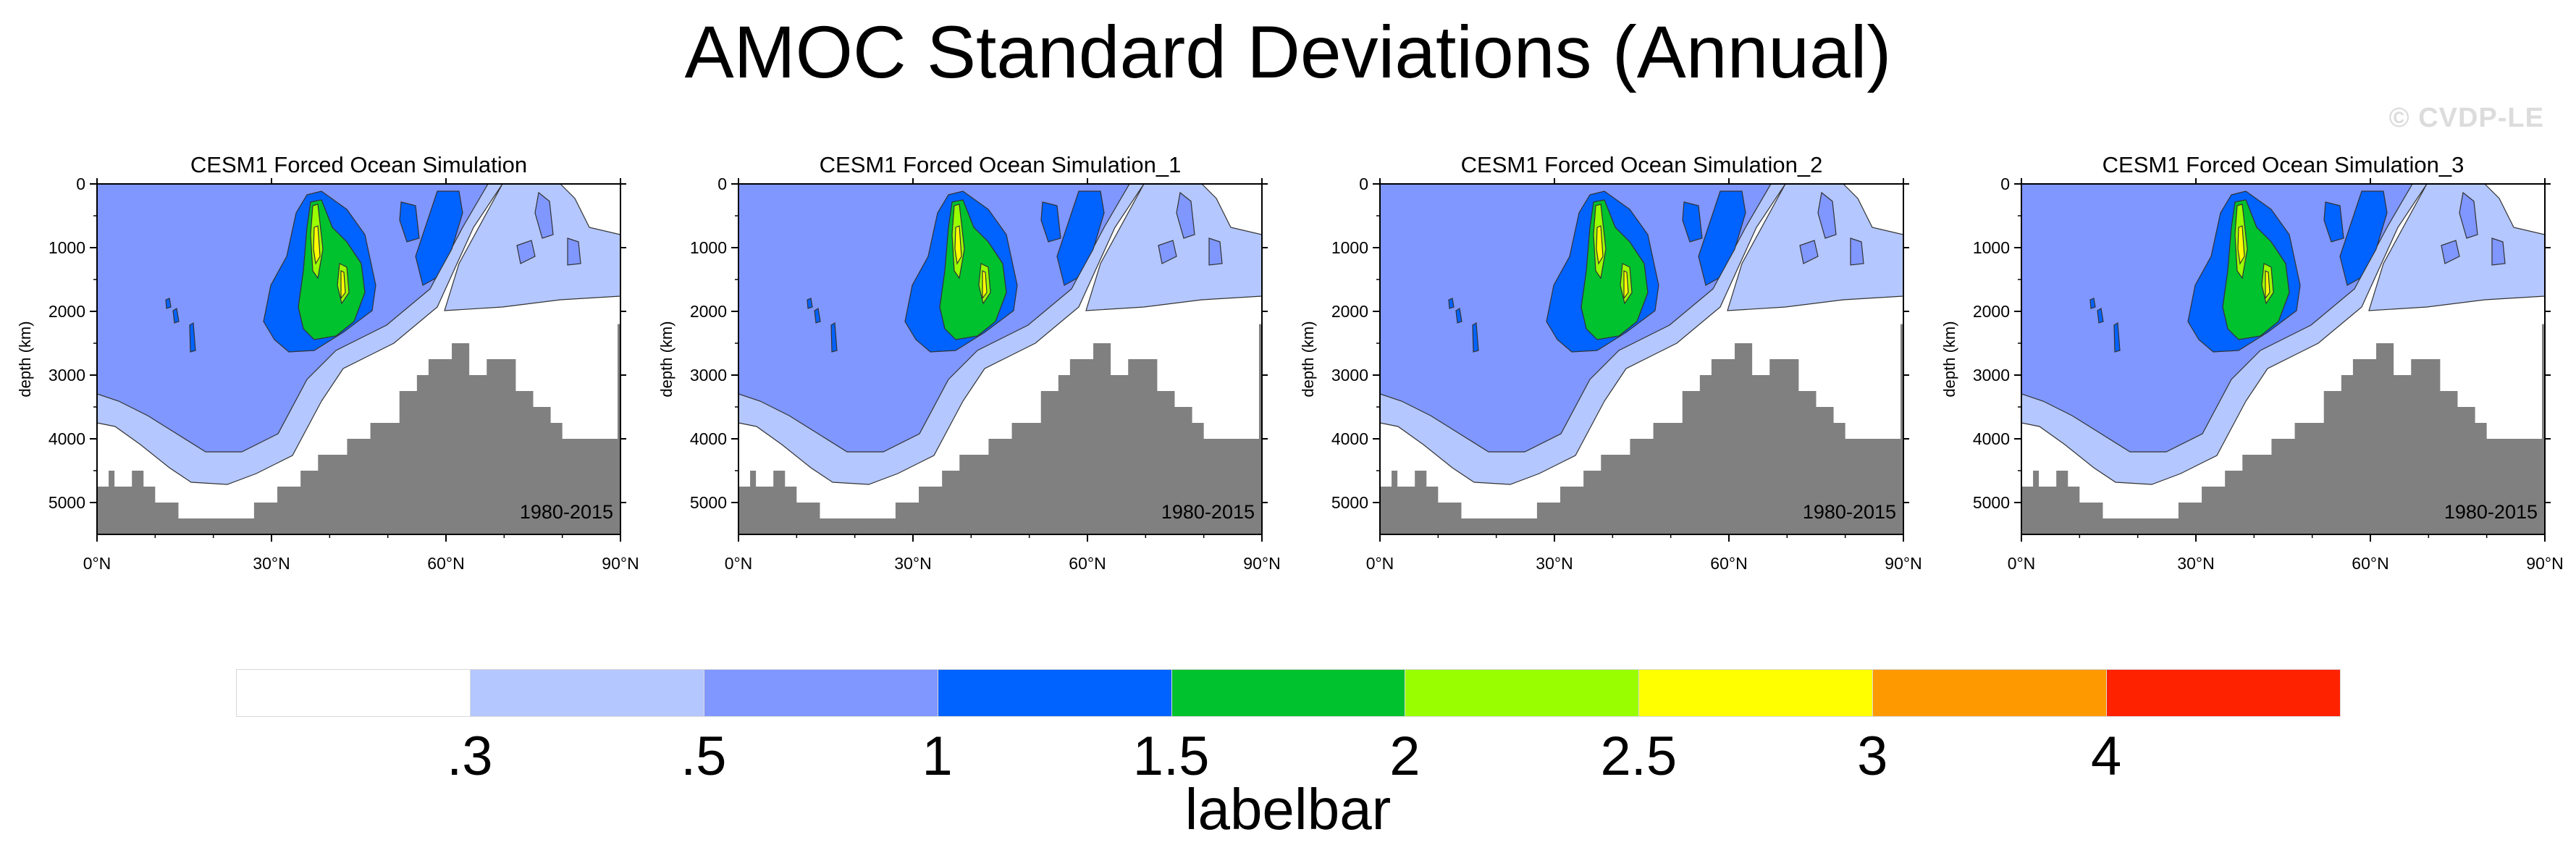  I want to click on panel-title: CESM1 Forced Ocean Simulation_1, so click(1001, 165).